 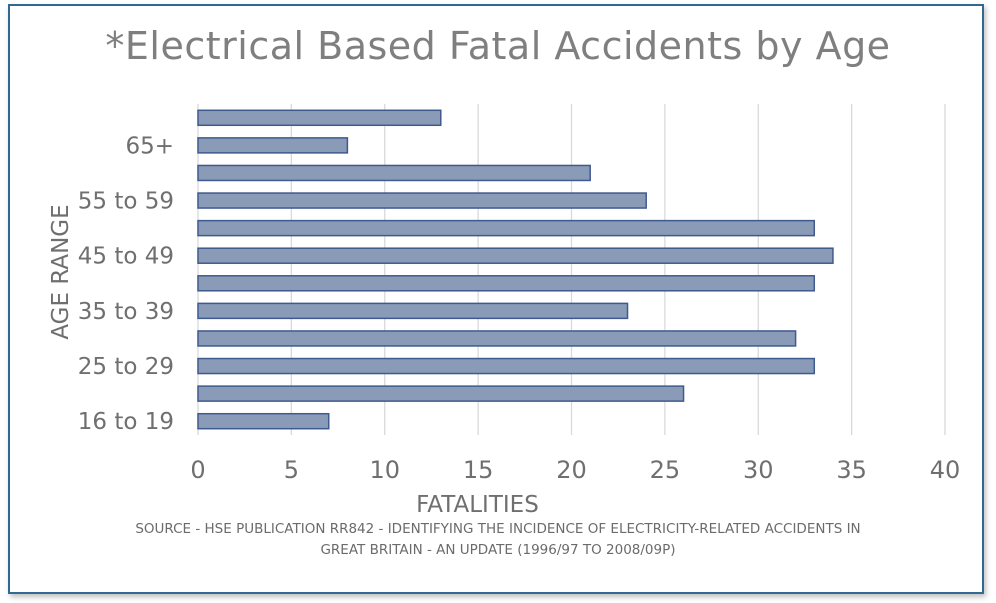 What do you see at coordinates (126, 257) in the screenshot?
I see `y-tick-label: 45 to 49` at bounding box center [126, 257].